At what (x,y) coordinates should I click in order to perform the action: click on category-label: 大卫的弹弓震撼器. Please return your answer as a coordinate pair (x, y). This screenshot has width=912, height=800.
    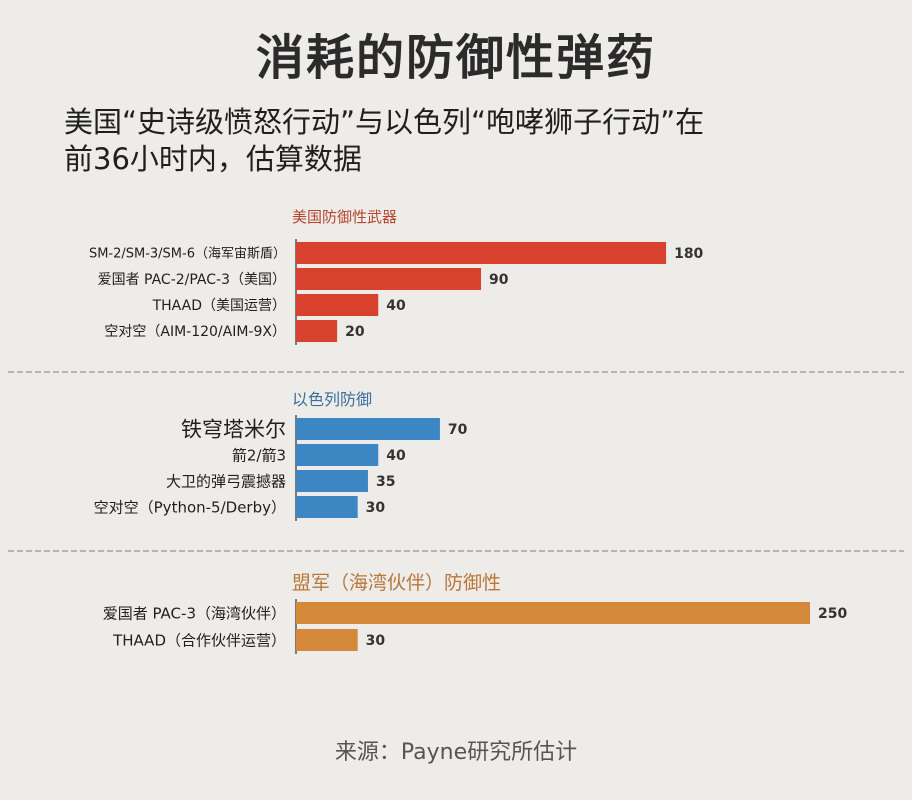
    Looking at the image, I should click on (226, 481).